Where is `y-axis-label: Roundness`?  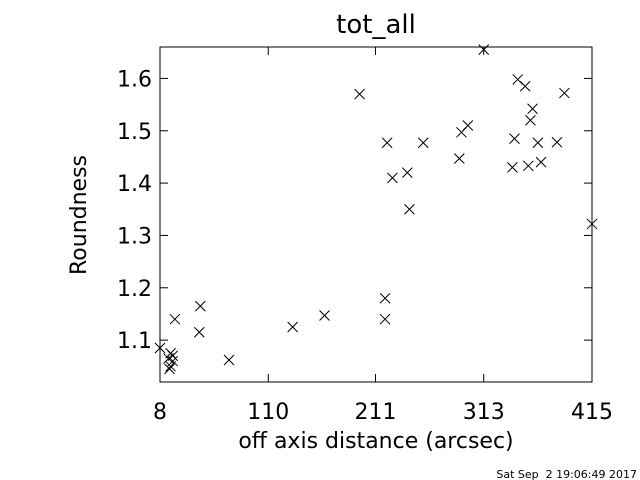
y-axis-label: Roundness is located at coordinates (79, 215).